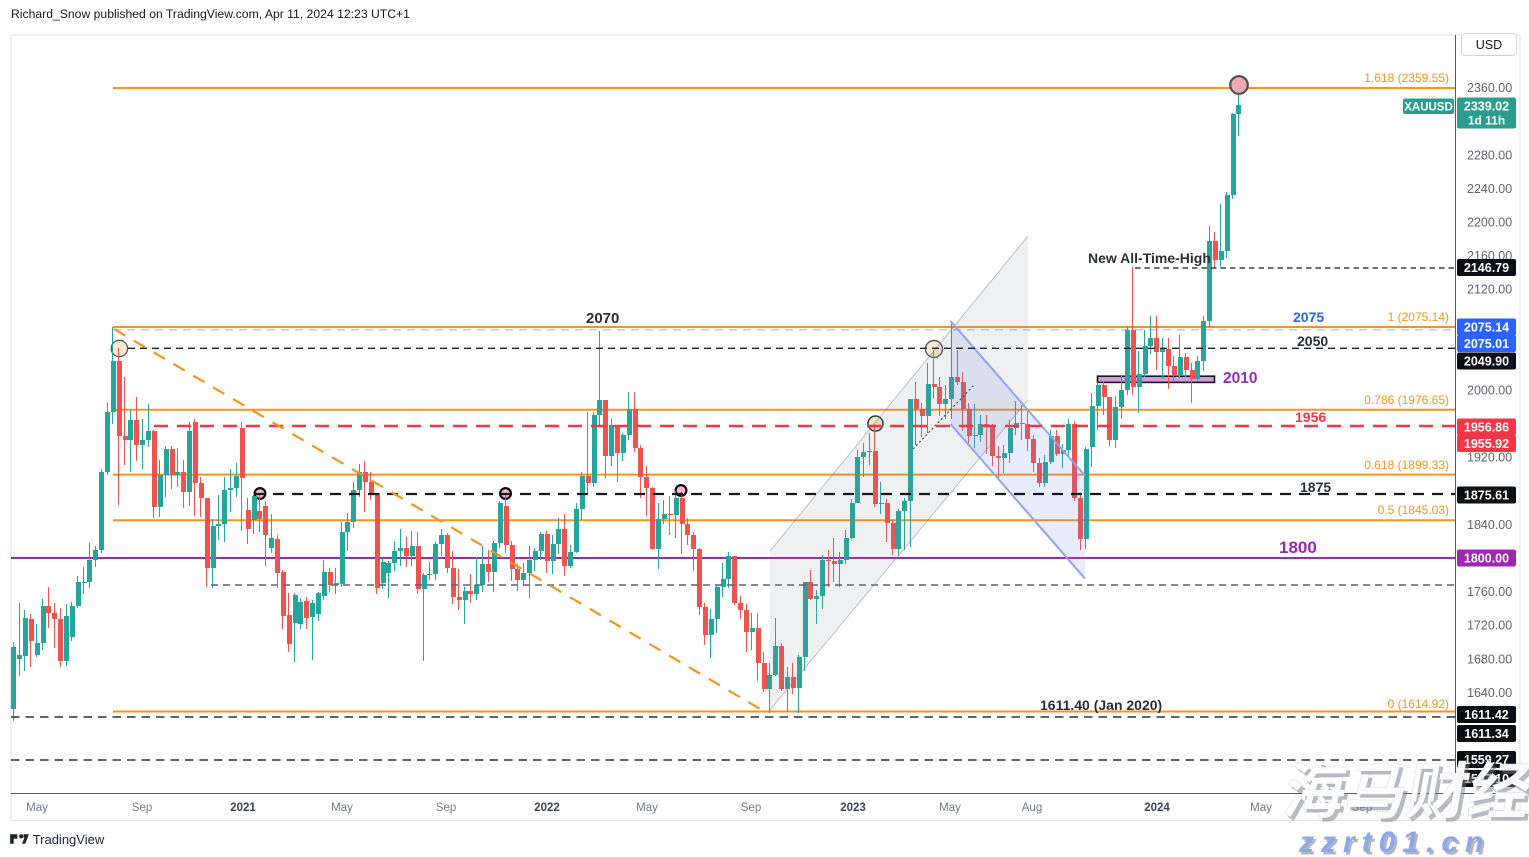 This screenshot has height=857, width=1529. Describe the element at coordinates (1486, 344) in the screenshot. I see `svg-text: 2075.01` at that location.